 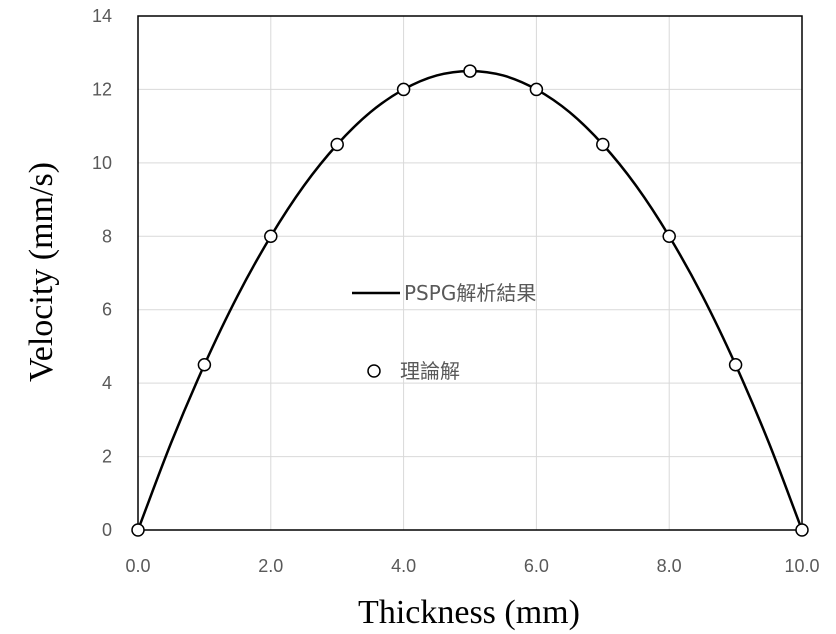 I want to click on y-tick-labels: 0 2 4 6 8 10 12 14, so click(x=102, y=273).